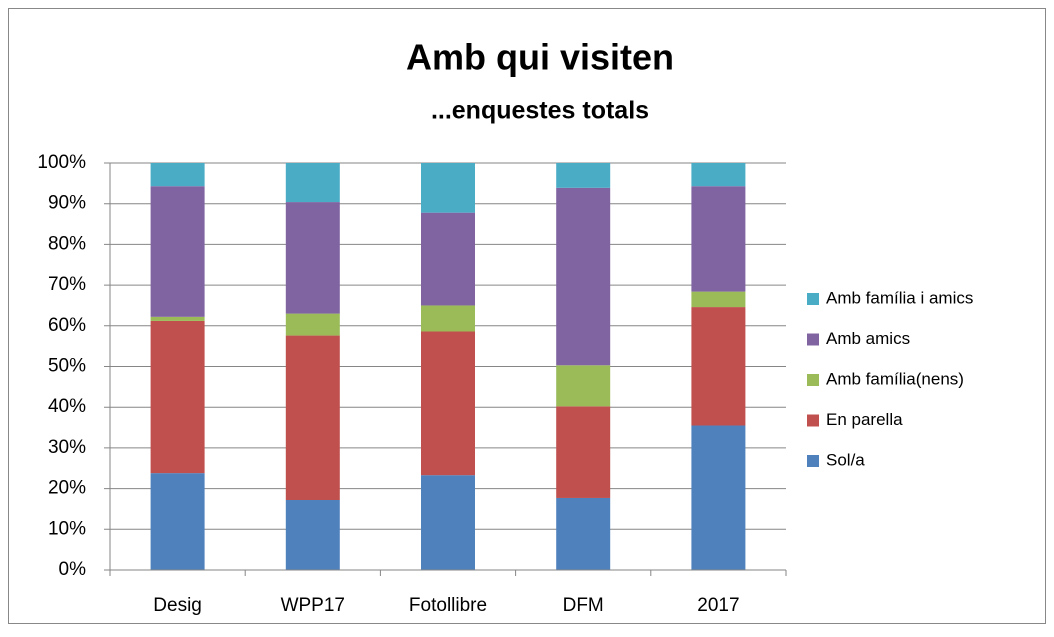 This screenshot has width=1054, height=637. Describe the element at coordinates (895, 378) in the screenshot. I see `legend-label: Amb família(nens)` at that location.